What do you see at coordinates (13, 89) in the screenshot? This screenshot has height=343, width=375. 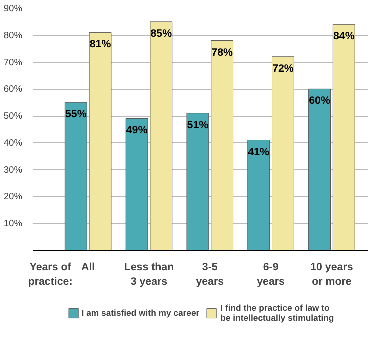 I see `y-tick-label: 60%` at bounding box center [13, 89].